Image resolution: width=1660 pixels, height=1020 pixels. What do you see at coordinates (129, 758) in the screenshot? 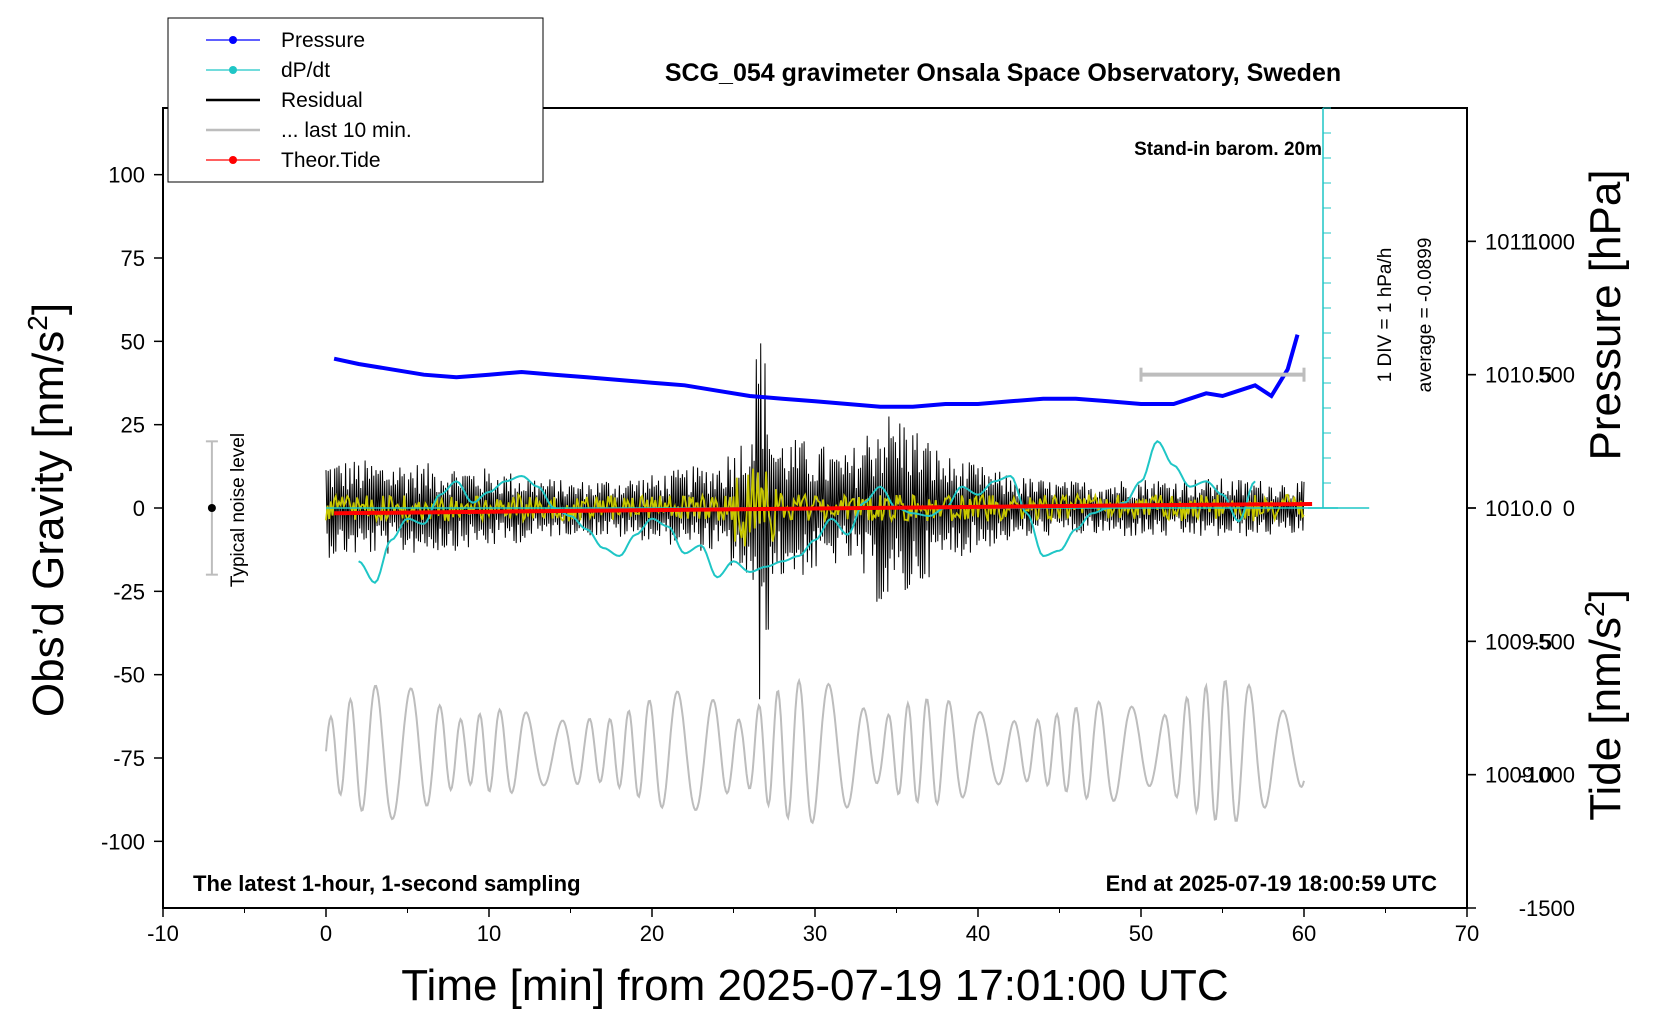
I see `left-tick-label: -75` at bounding box center [129, 758].